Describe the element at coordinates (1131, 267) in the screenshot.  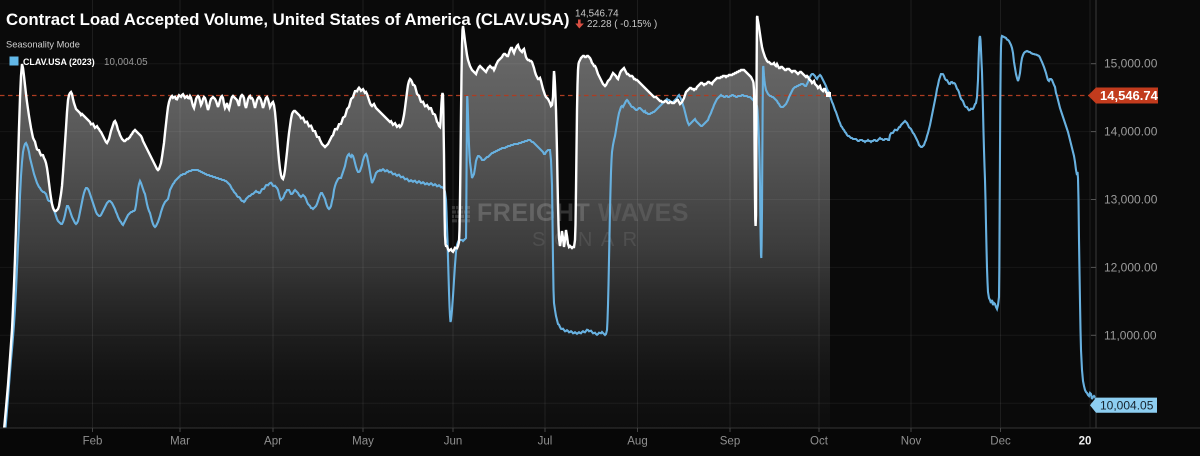
I see `svg-text: 12,000.00` at that location.